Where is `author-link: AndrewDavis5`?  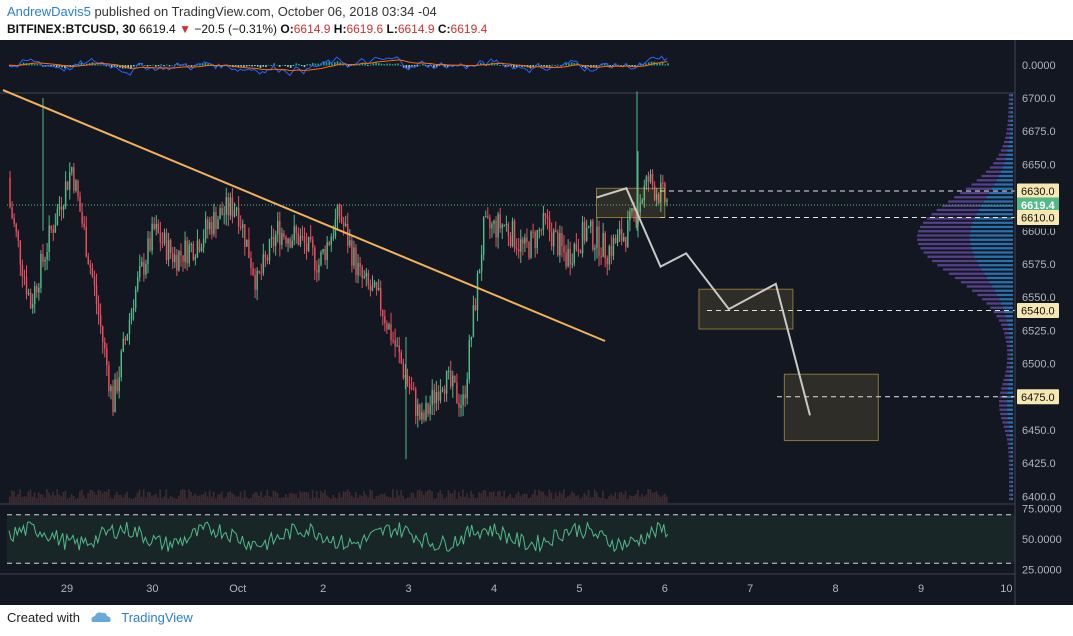 author-link: AndrewDavis5 is located at coordinates (49, 11).